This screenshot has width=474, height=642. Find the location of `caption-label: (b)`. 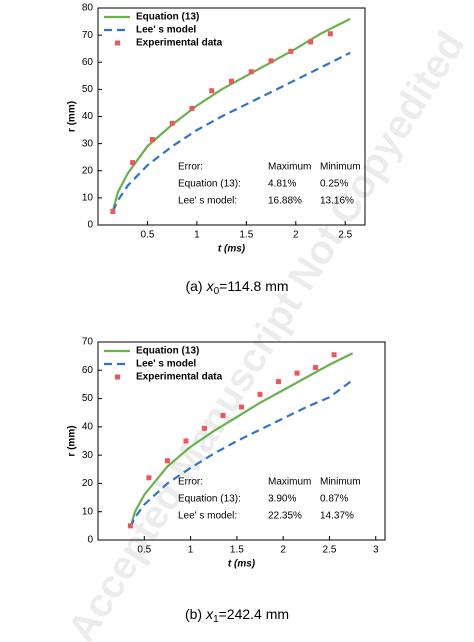

caption-label: (b) is located at coordinates (193, 614).